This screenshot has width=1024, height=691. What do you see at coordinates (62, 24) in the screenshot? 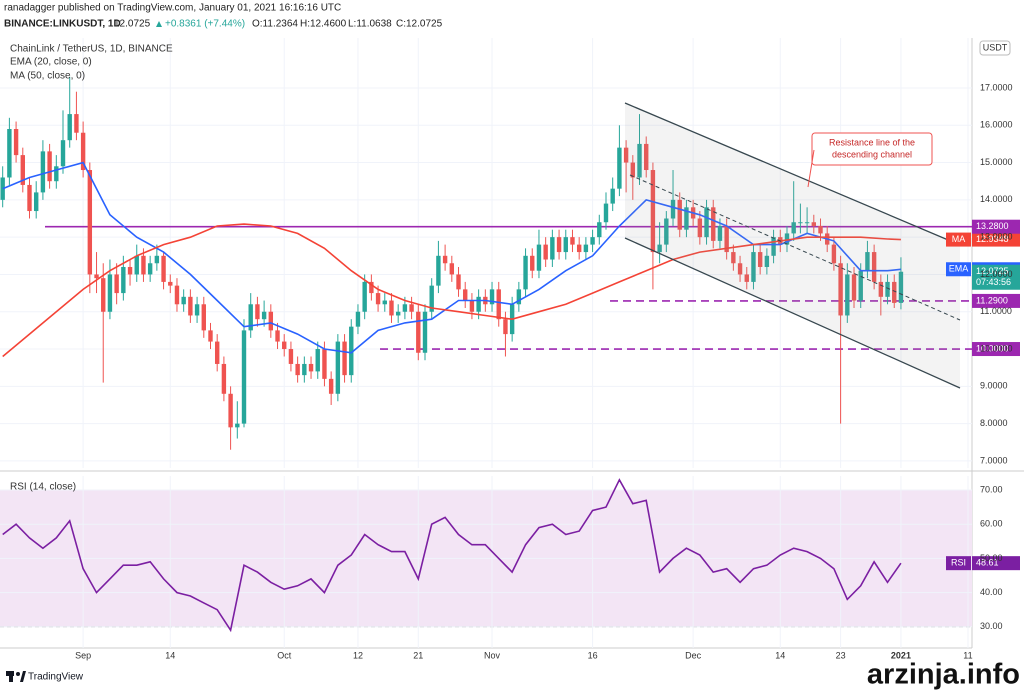
I see `symbol: BINANCE:LINKUSDT, 1D` at bounding box center [62, 24].